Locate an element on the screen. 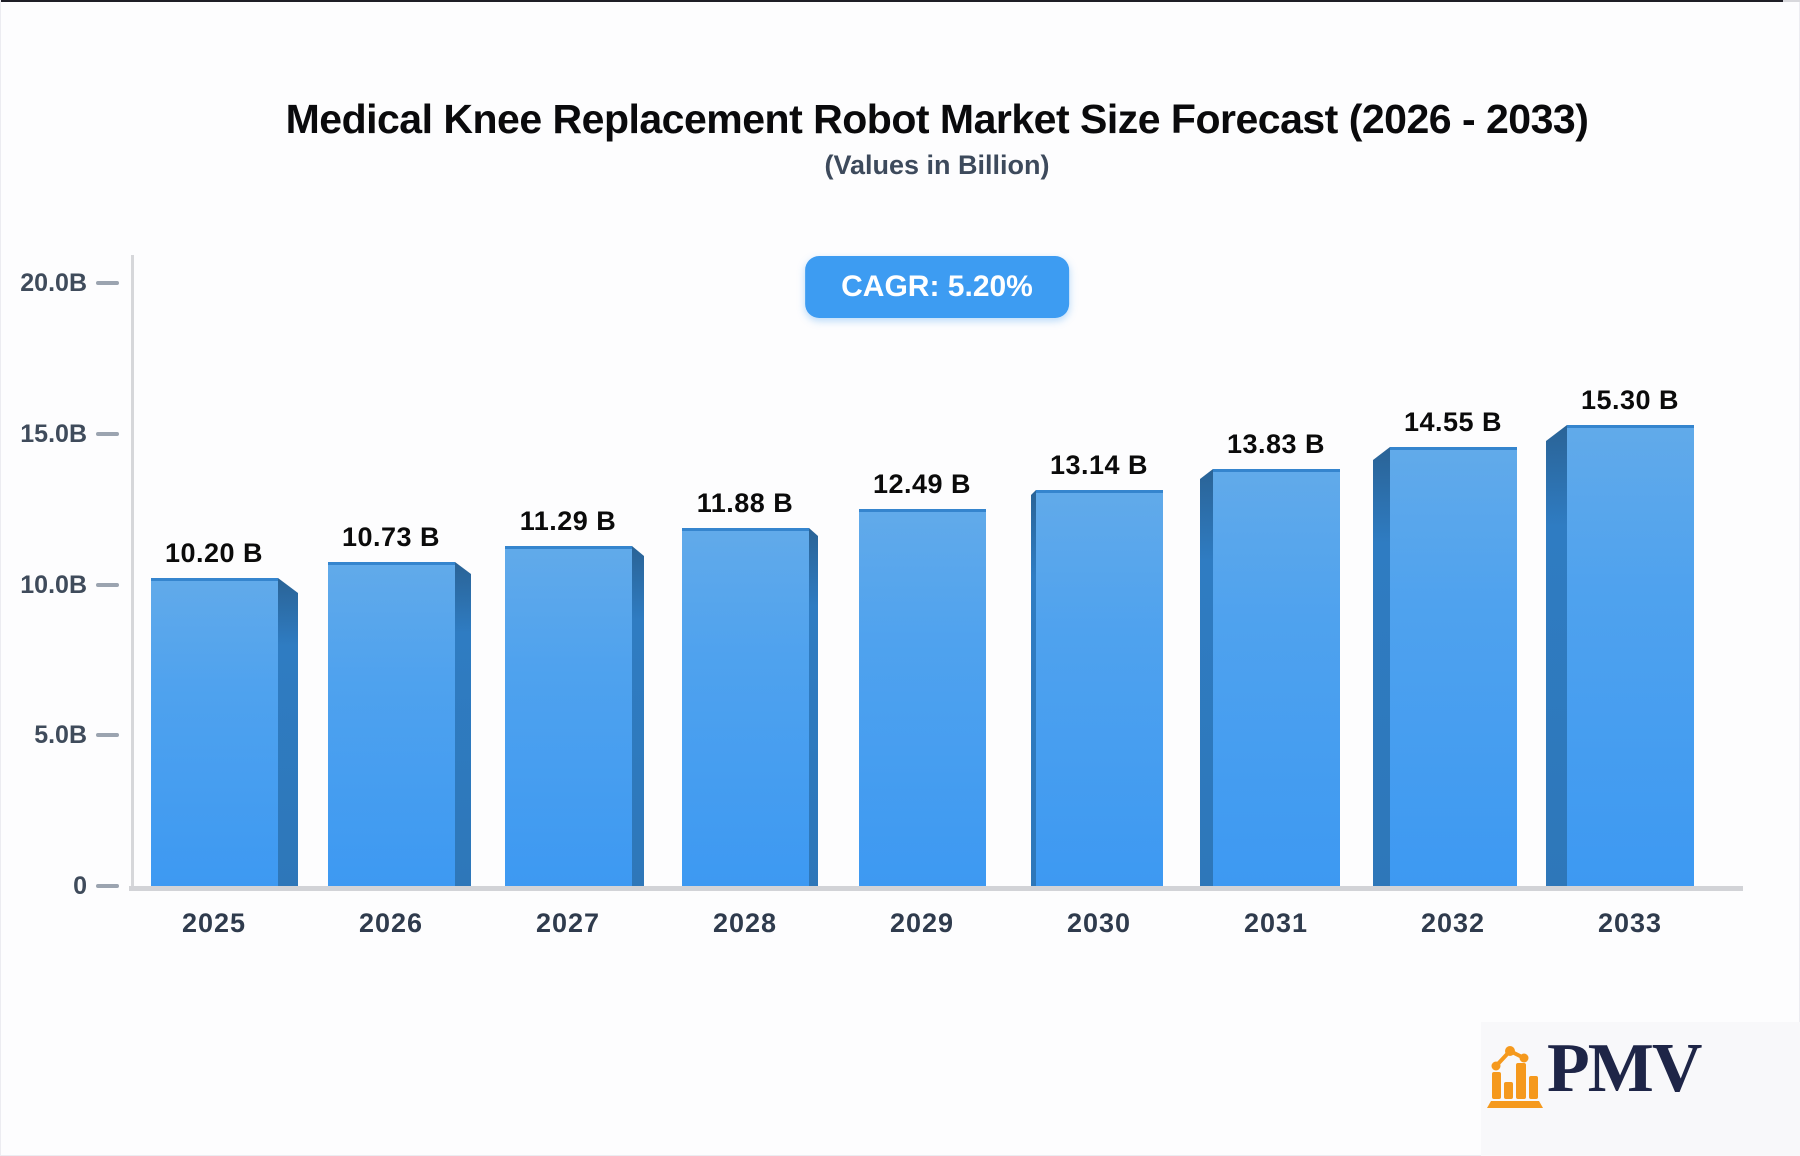 Image resolution: width=1800 pixels, height=1156 pixels. y-axis-line is located at coordinates (132, 572).